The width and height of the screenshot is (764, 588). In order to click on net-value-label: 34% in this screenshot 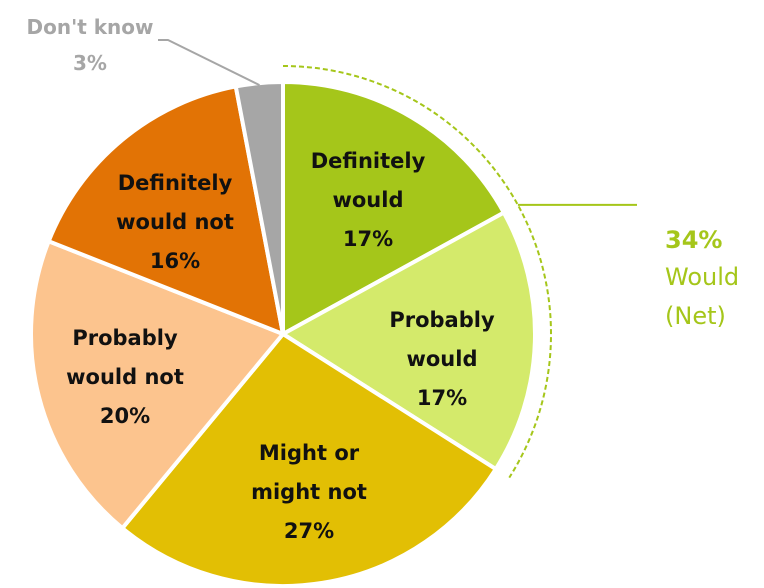, I will do `click(693, 240)`.